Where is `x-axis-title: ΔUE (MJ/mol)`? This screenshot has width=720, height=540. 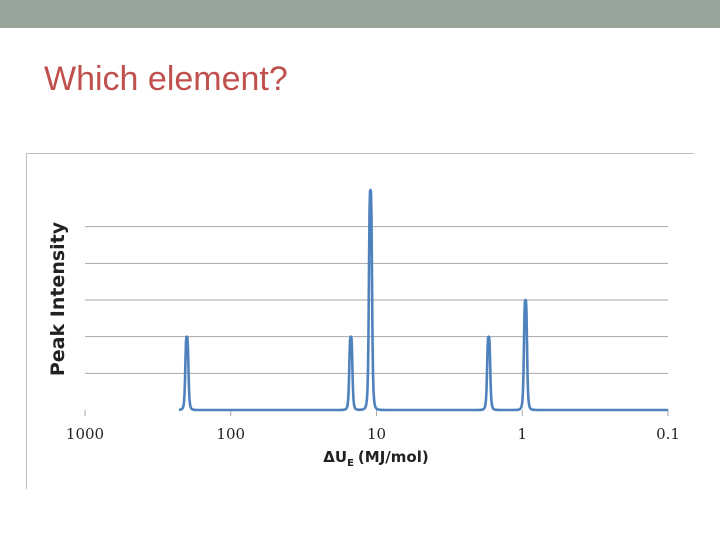 x-axis-title: ΔUE (MJ/mol) is located at coordinates (375, 458).